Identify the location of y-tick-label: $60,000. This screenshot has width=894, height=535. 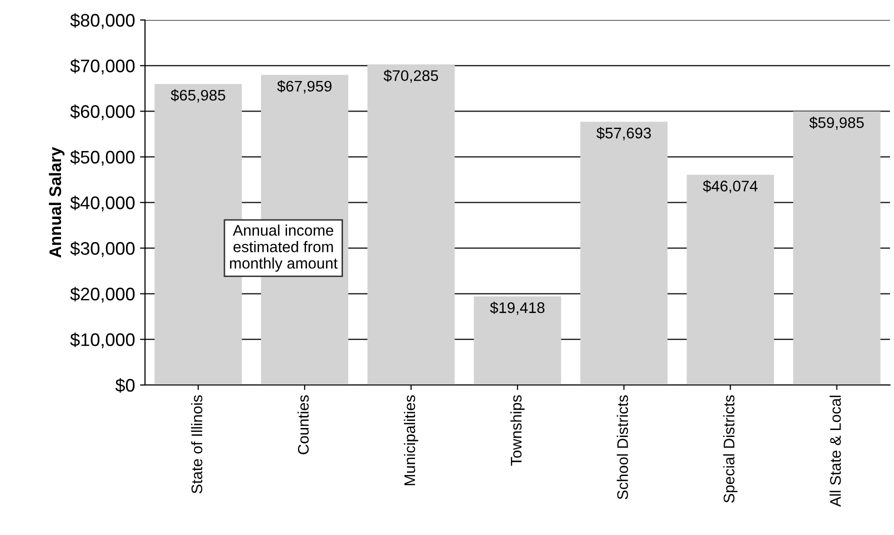
(102, 112).